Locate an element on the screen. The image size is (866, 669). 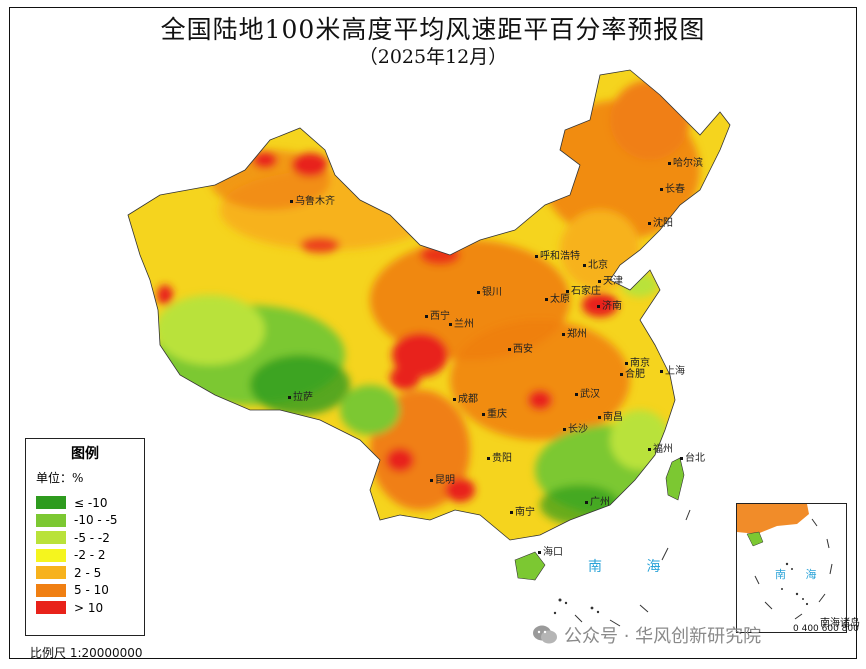
inset-sea-label: 南 海 is located at coordinates (800, 574).